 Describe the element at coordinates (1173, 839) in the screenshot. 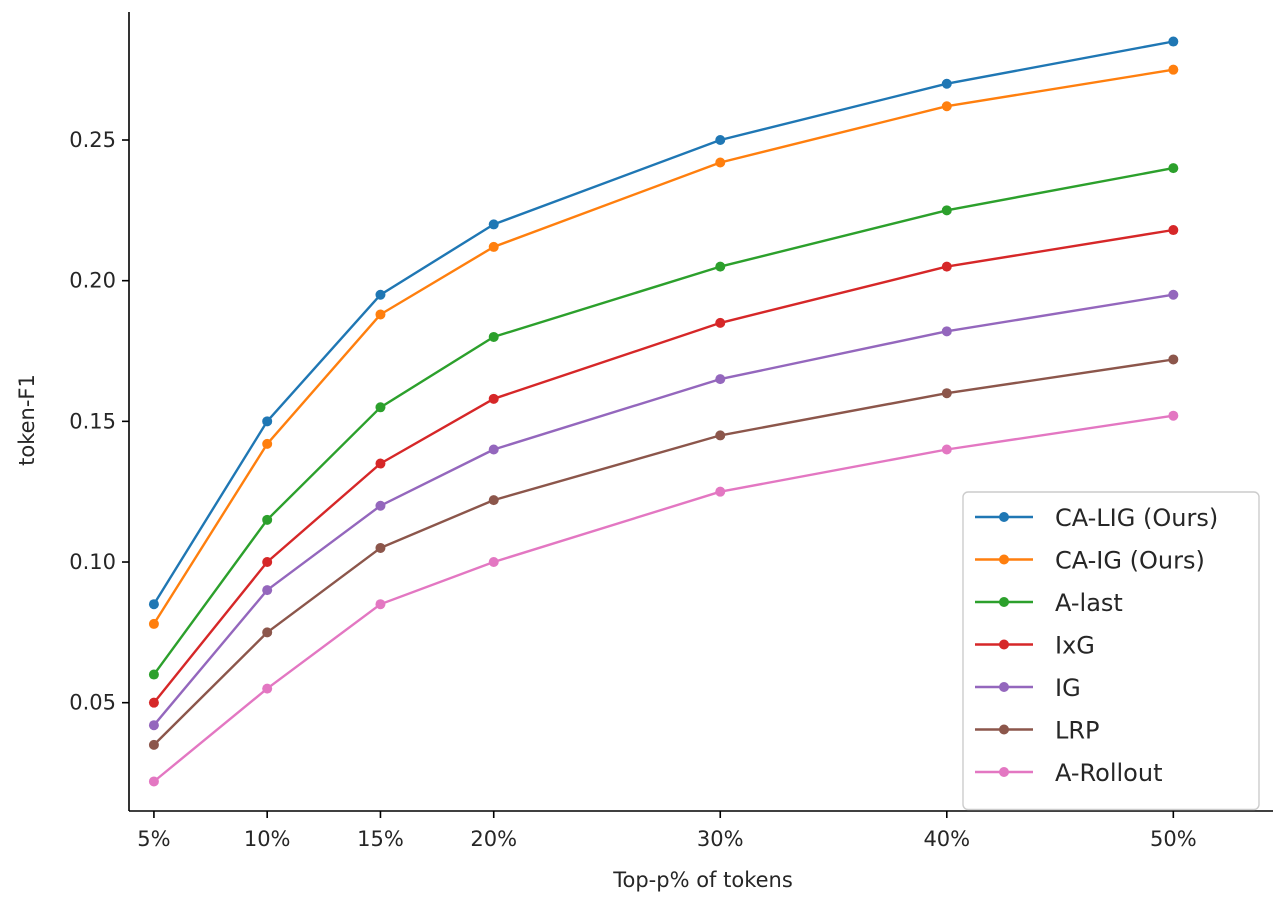

I see `x-tick-label: 50%` at that location.